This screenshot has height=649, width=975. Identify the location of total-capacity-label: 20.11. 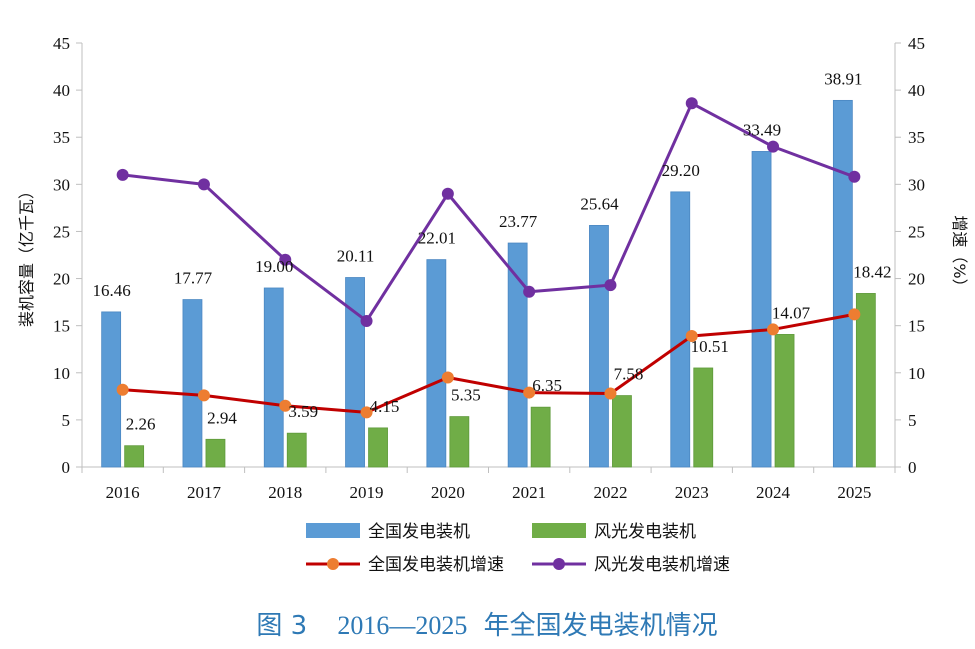
(356, 256).